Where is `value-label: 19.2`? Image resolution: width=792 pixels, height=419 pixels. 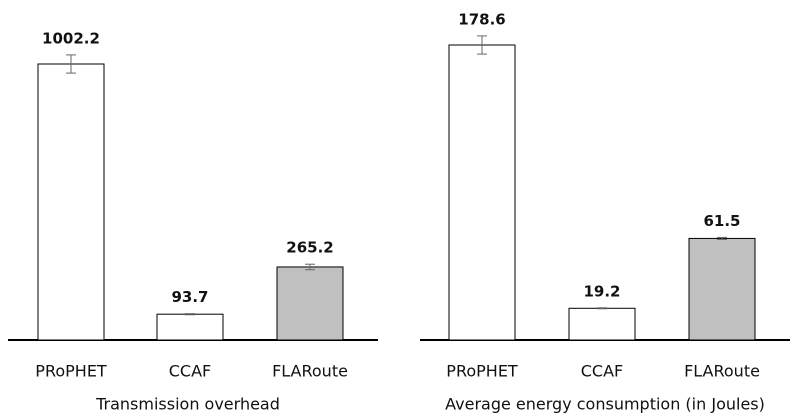 value-label: 19.2 is located at coordinates (601, 291).